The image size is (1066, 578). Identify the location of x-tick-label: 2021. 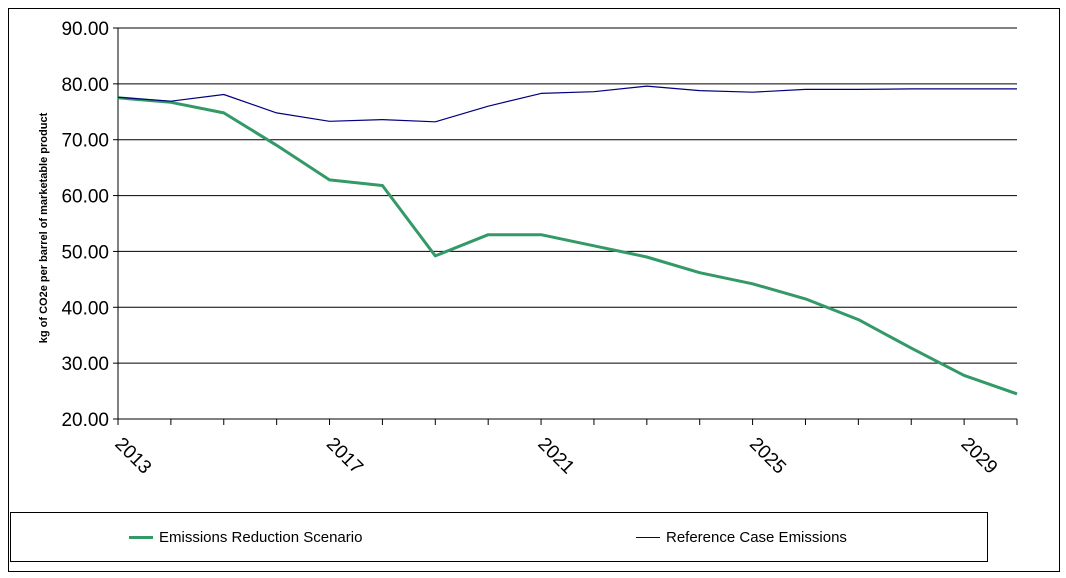
(556, 456).